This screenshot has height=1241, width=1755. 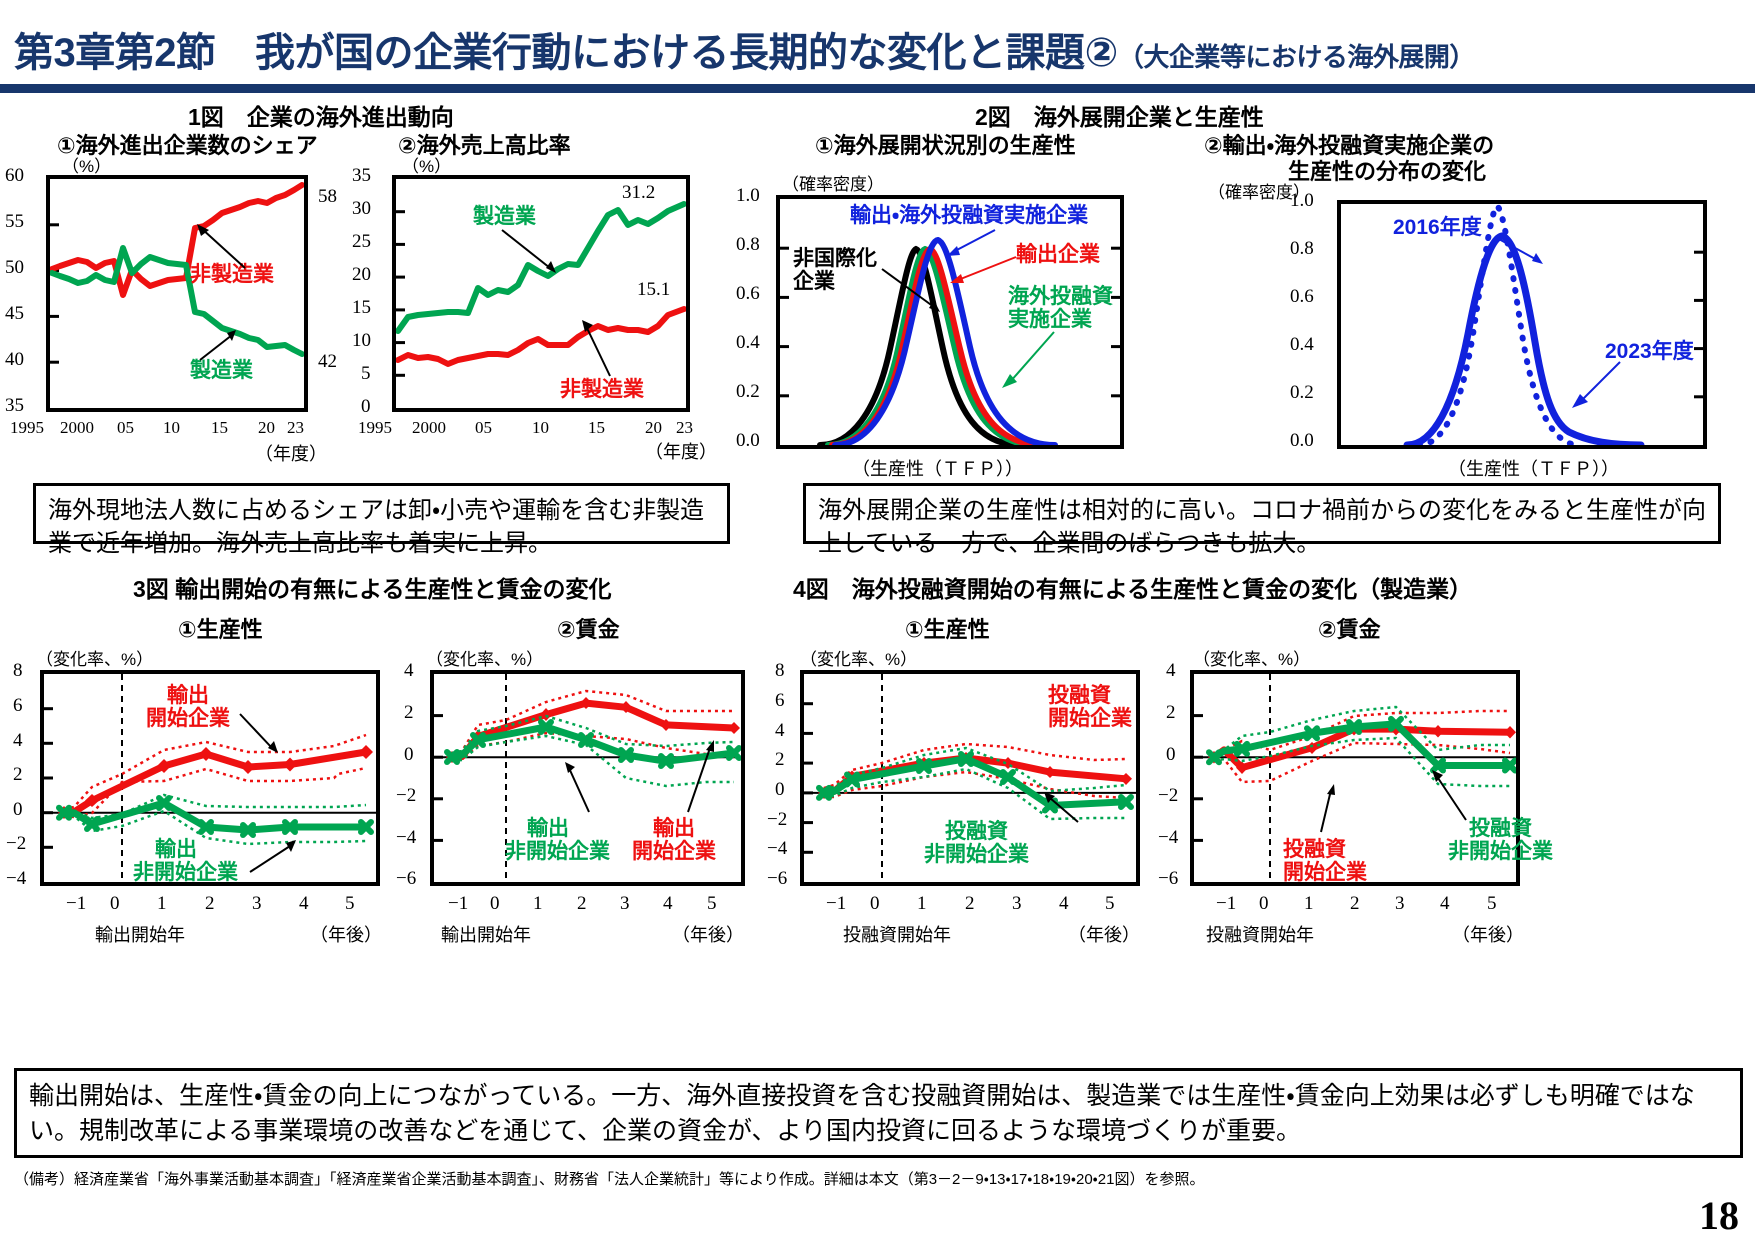 What do you see at coordinates (1079, 695) in the screenshot?
I see `fig4-p1-label-red-l1: 投融資` at bounding box center [1079, 695].